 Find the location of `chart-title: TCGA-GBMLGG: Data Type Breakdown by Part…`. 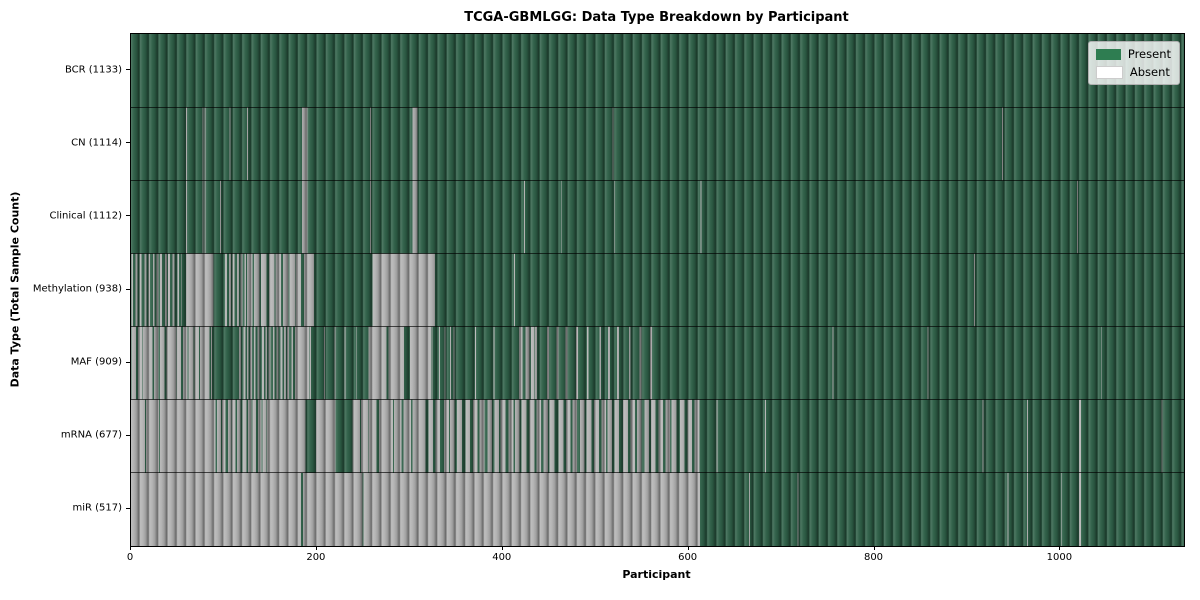

chart-title: TCGA-GBMLGG: Data Type Breakdown by Part… is located at coordinates (656, 17).